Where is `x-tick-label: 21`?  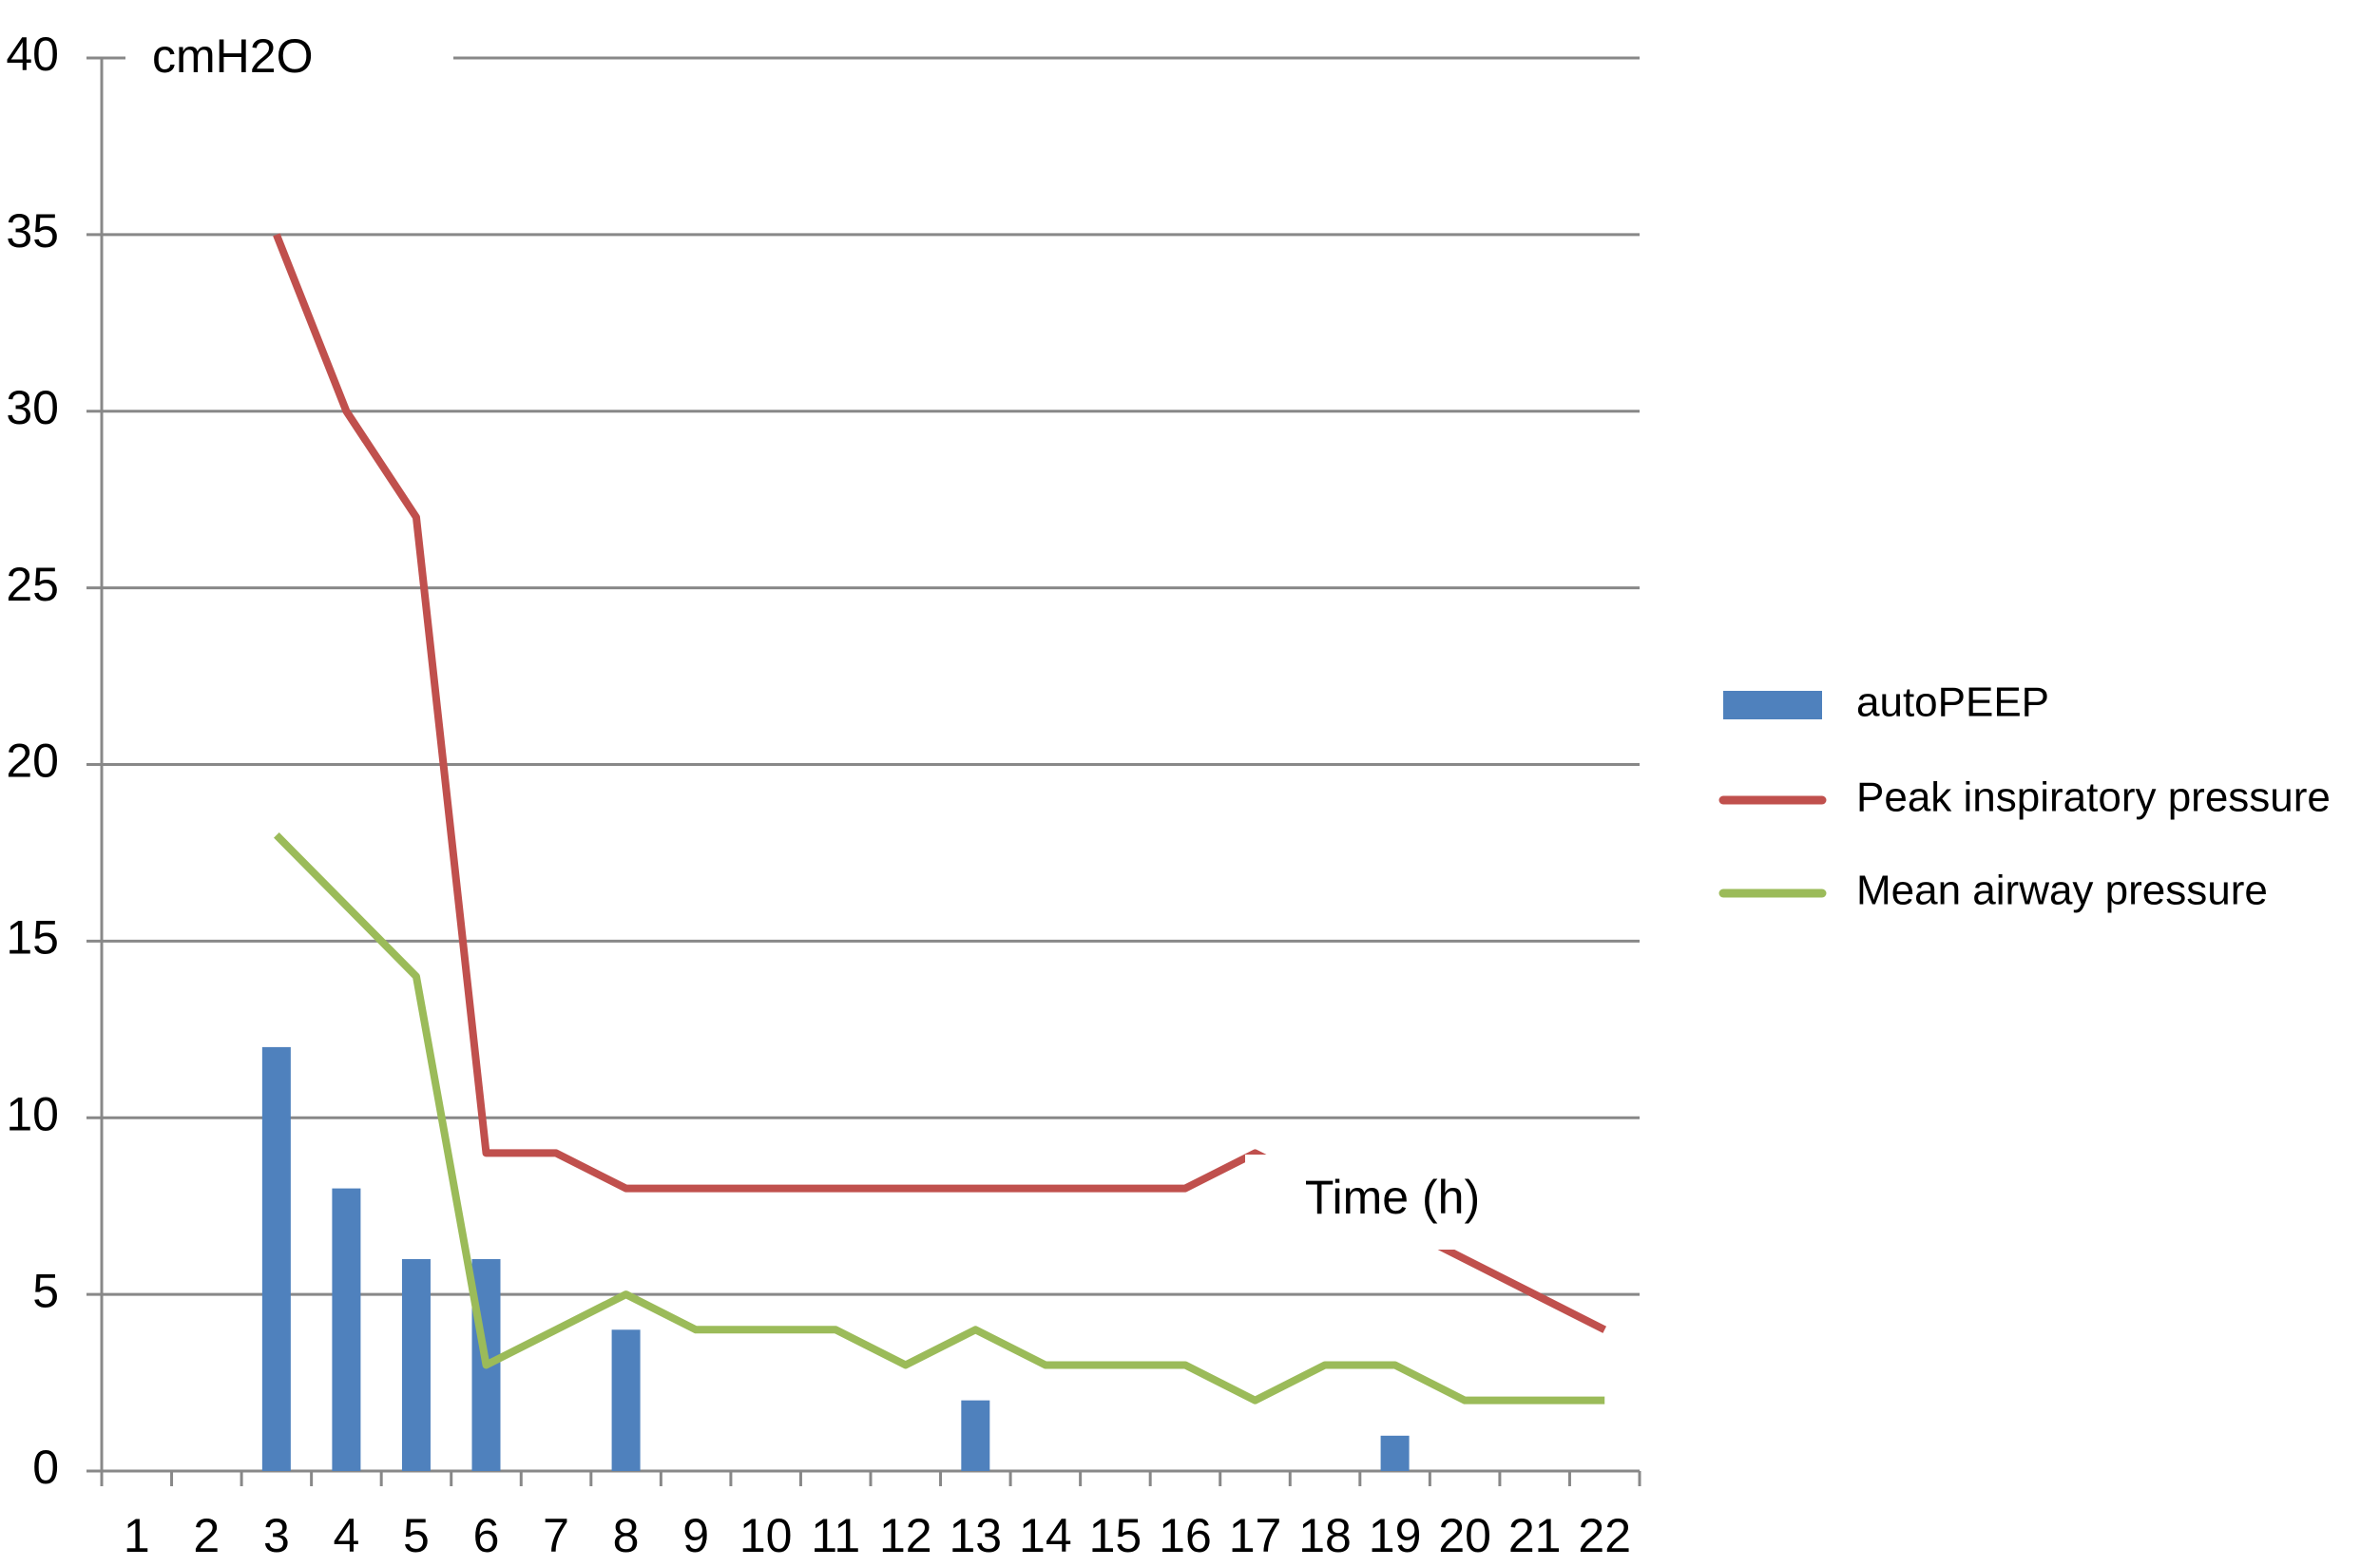 x-tick-label: 21 is located at coordinates (1535, 1535).